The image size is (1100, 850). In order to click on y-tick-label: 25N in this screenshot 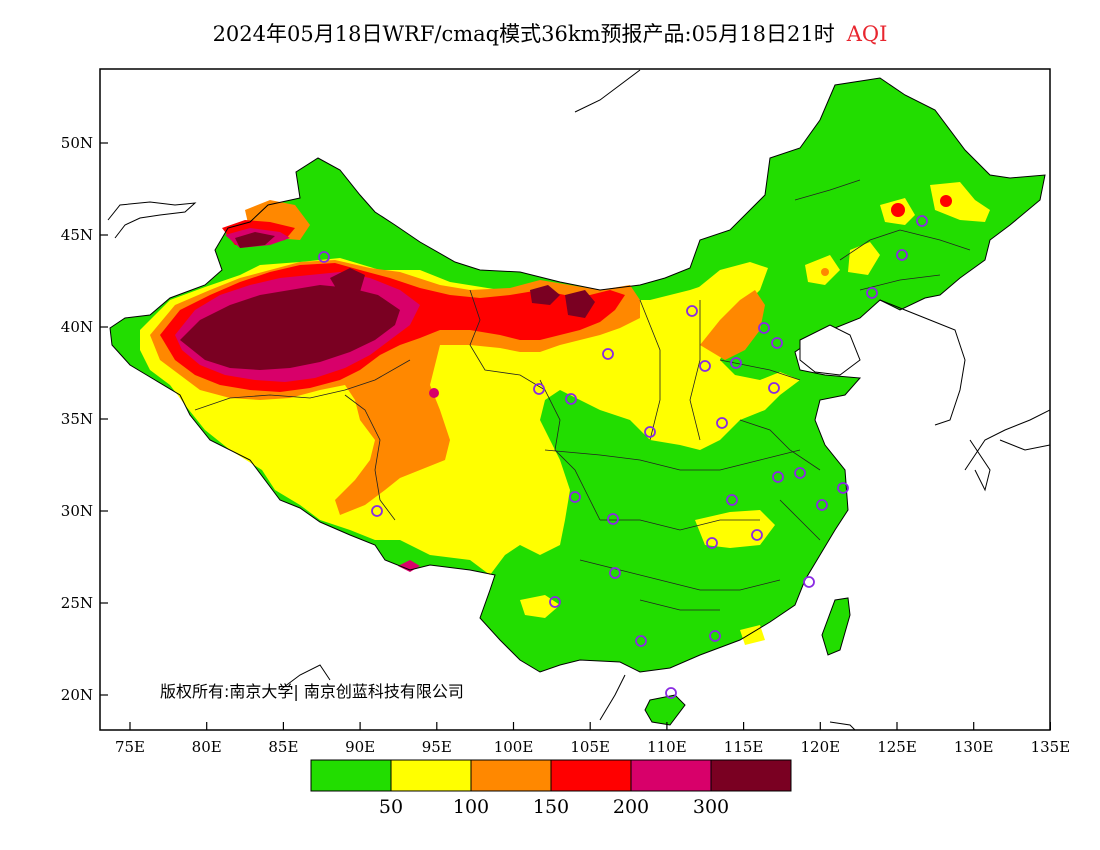, I will do `click(77, 603)`.